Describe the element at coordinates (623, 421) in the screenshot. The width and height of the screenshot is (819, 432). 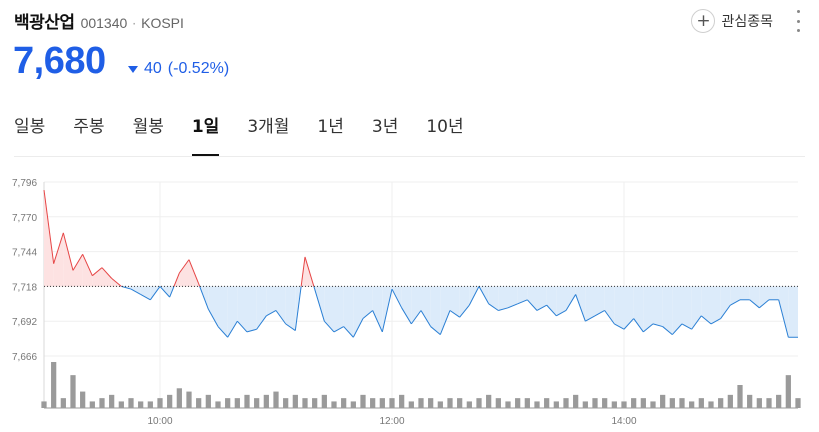
I see `x-tick-label: 14:00` at that location.